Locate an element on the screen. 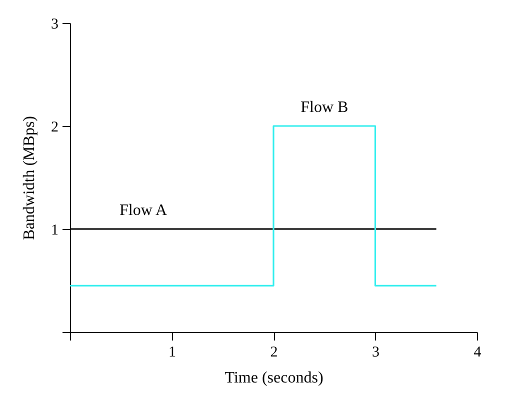  y-tick-label: 3 is located at coordinates (54, 24).